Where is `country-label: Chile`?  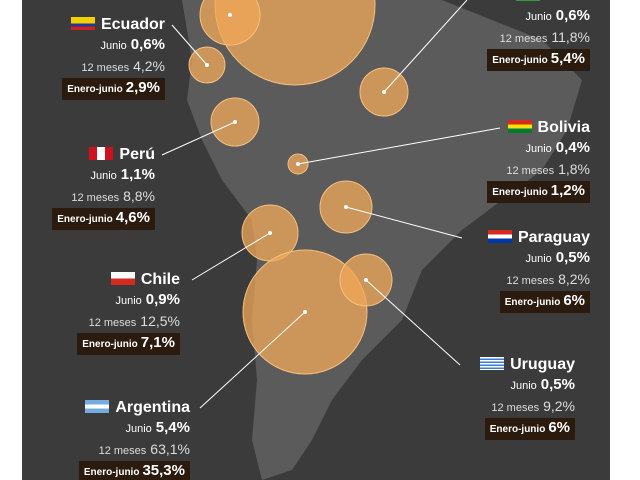
country-label: Chile is located at coordinates (160, 279).